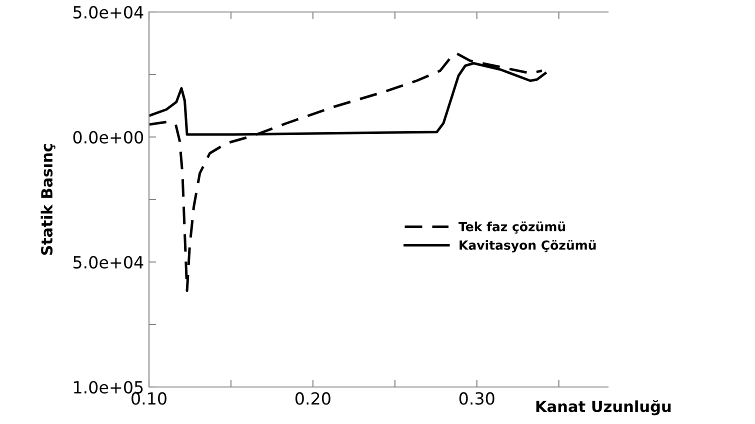 Image resolution: width=755 pixels, height=424 pixels. Describe the element at coordinates (512, 227) in the screenshot. I see `legend-label: Tek faz çözümü` at that location.